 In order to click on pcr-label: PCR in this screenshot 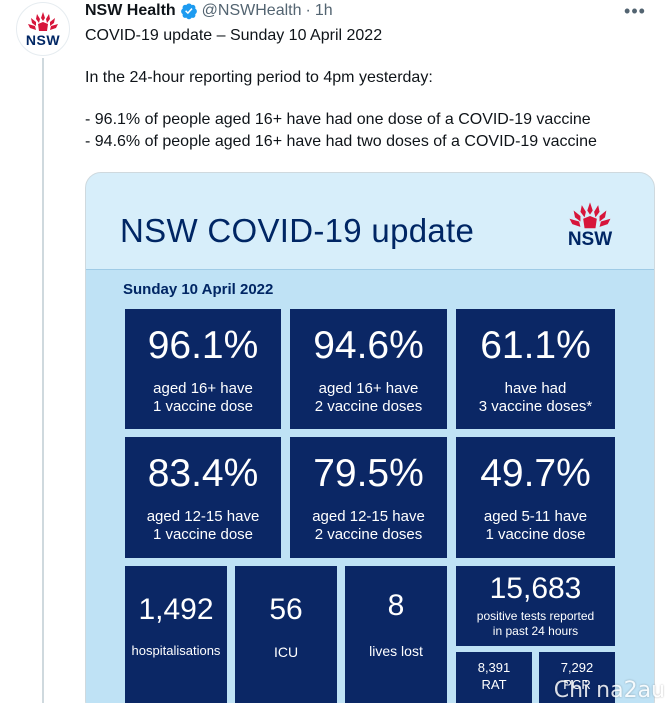, I will do `click(577, 684)`.